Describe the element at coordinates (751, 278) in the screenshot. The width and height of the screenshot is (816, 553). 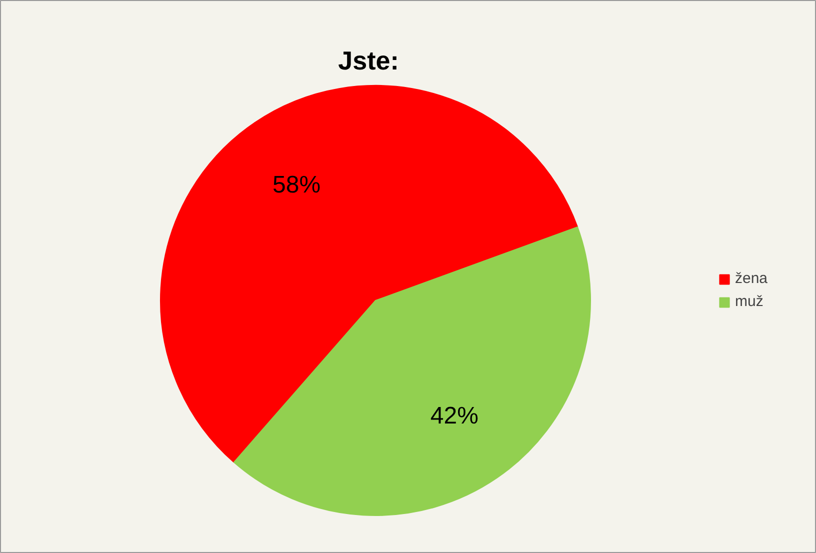
I see `legend-label: žena` at that location.